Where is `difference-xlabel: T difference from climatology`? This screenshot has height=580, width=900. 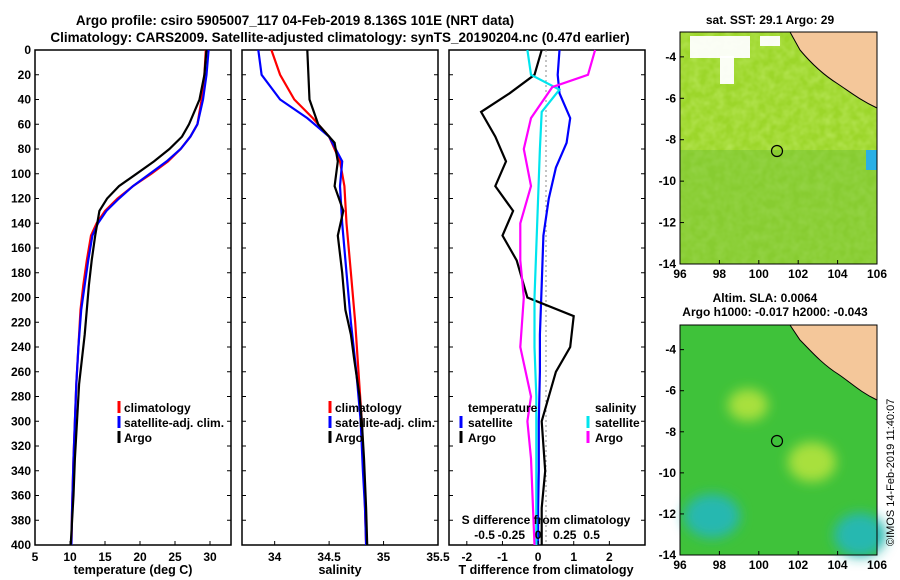 difference-xlabel: T difference from climatology is located at coordinates (545, 570).